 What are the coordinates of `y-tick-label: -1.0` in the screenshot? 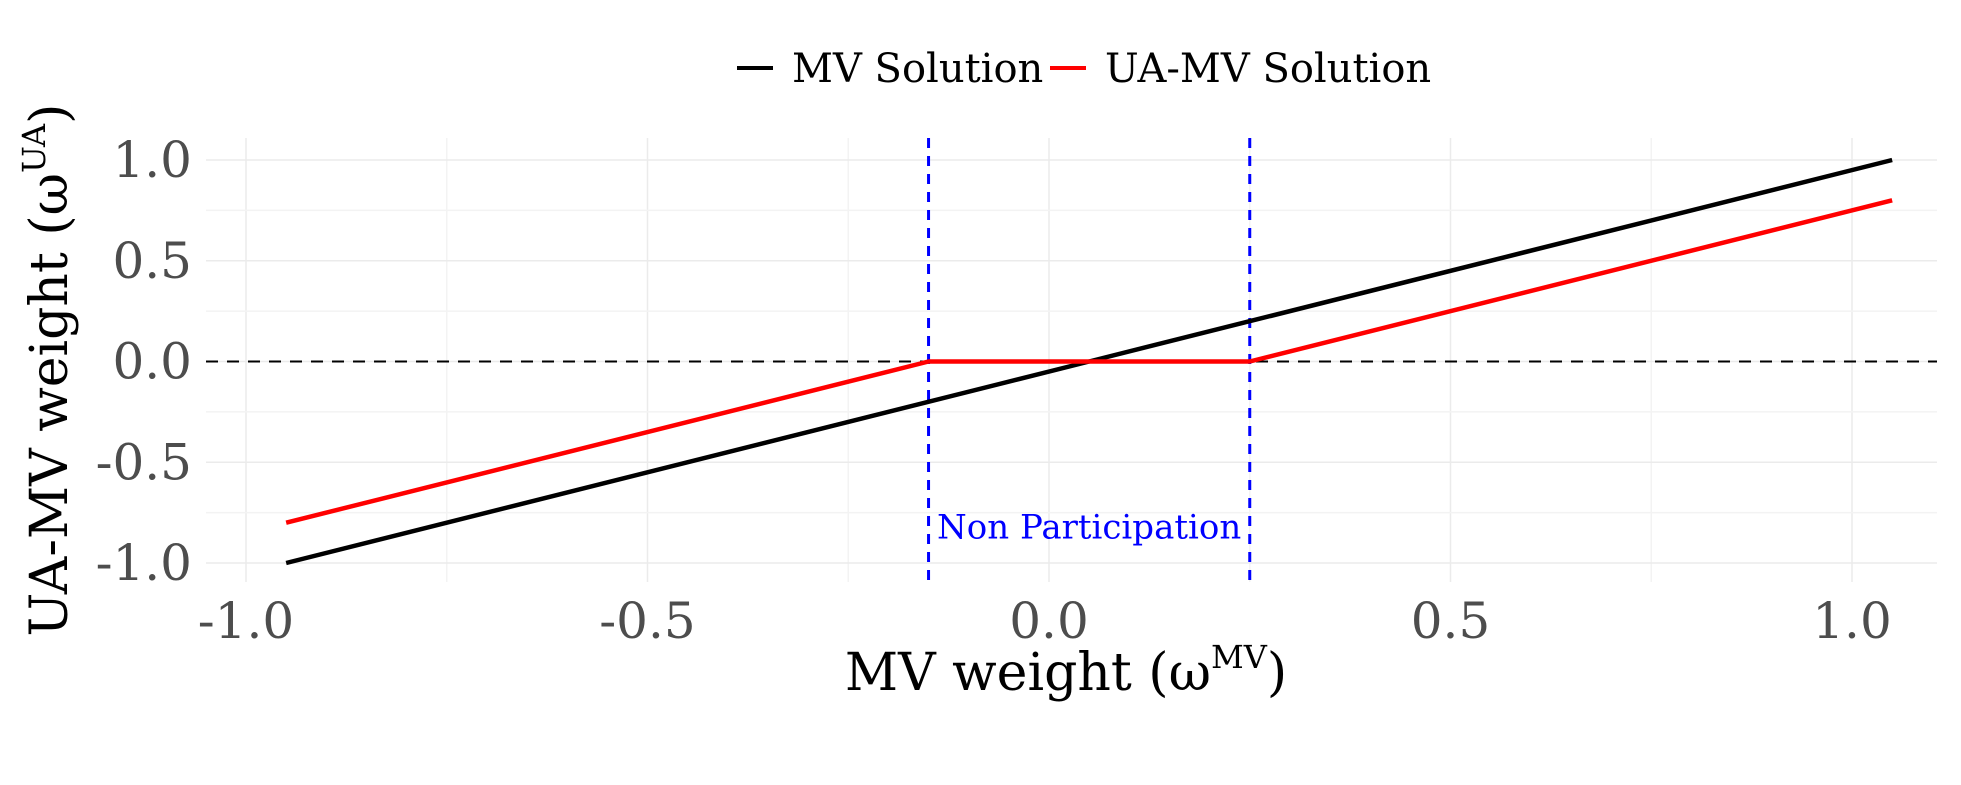 It's located at (144, 563).